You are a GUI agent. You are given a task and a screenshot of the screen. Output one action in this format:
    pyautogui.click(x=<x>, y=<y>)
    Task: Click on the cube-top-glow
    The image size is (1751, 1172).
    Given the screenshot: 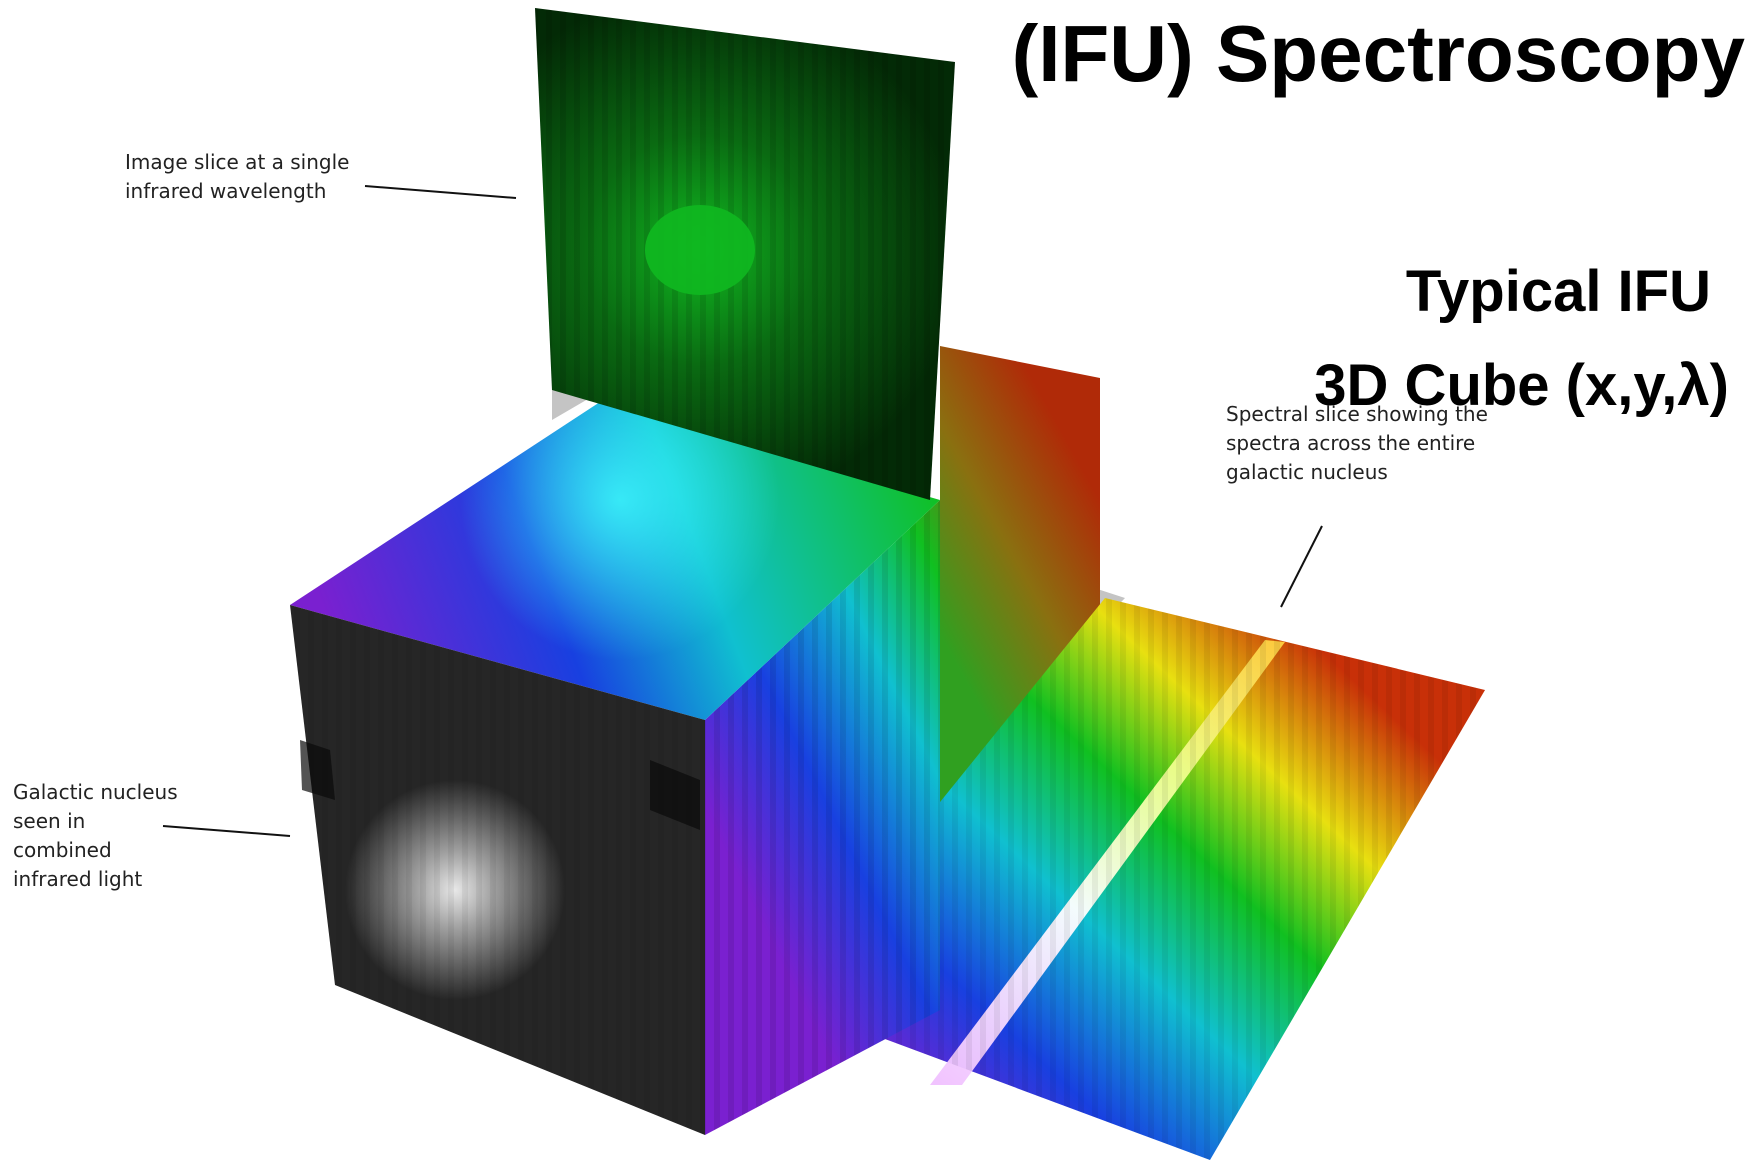 What is the action you would take?
    pyautogui.click(x=615, y=561)
    